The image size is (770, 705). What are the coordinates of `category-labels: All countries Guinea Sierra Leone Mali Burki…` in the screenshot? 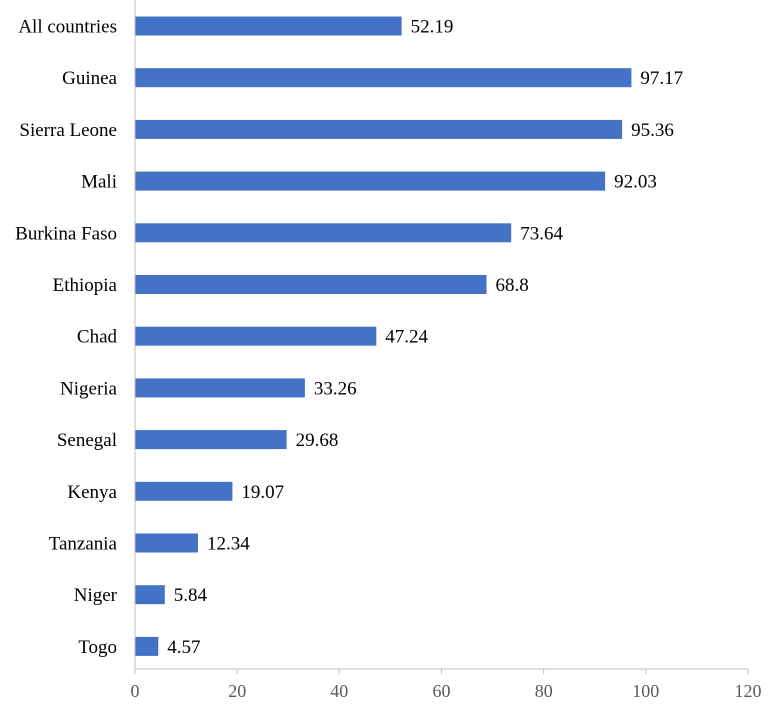 It's located at (66, 337).